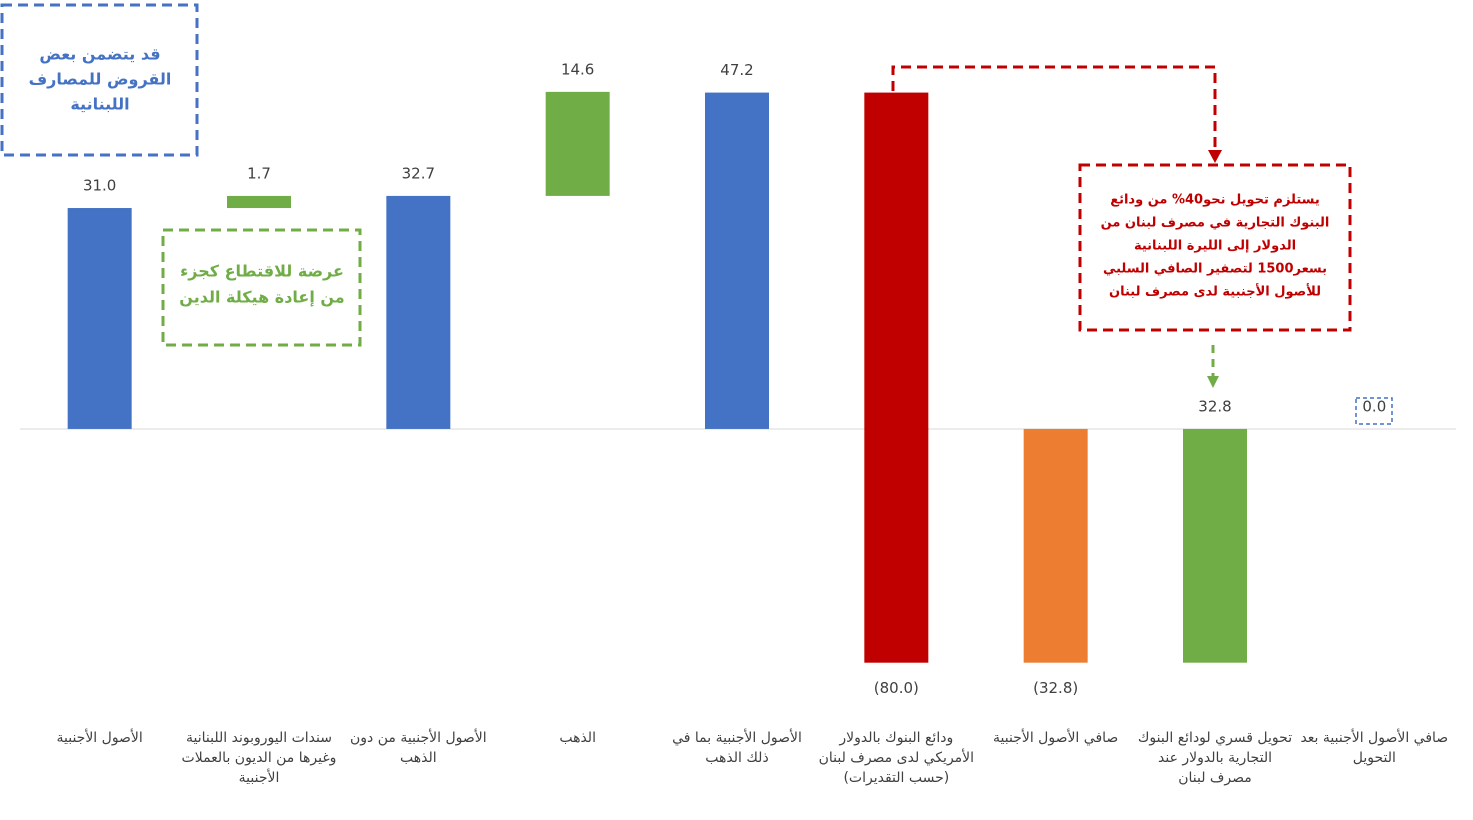 The image size is (1473, 820). Describe the element at coordinates (577, 738) in the screenshot. I see `x-tick-label: الذهب` at that location.